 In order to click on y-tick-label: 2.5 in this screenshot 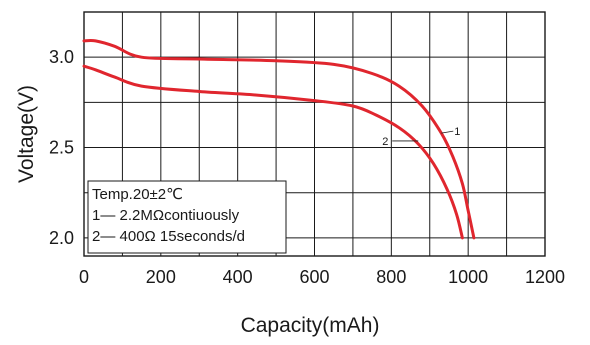, I will do `click(61, 148)`.